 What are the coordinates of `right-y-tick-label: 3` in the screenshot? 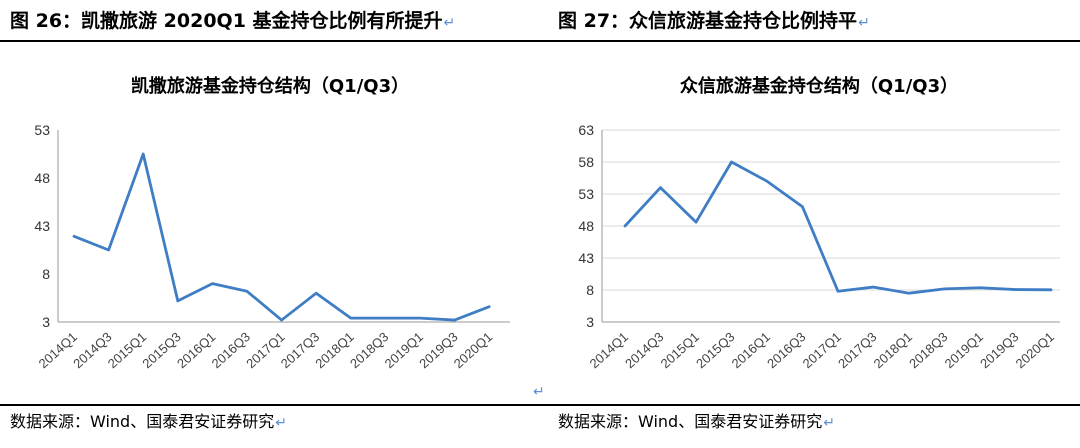 It's located at (590, 322).